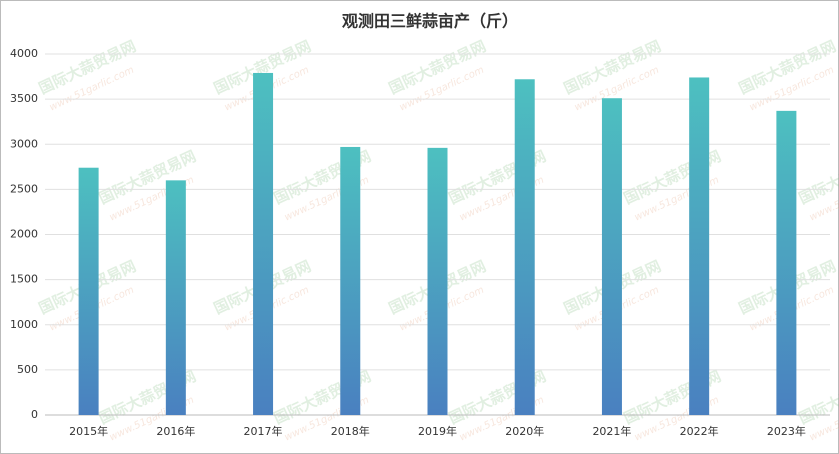 The width and height of the screenshot is (839, 454). What do you see at coordinates (263, 431) in the screenshot?
I see `x-tick-label: 2017年` at bounding box center [263, 431].